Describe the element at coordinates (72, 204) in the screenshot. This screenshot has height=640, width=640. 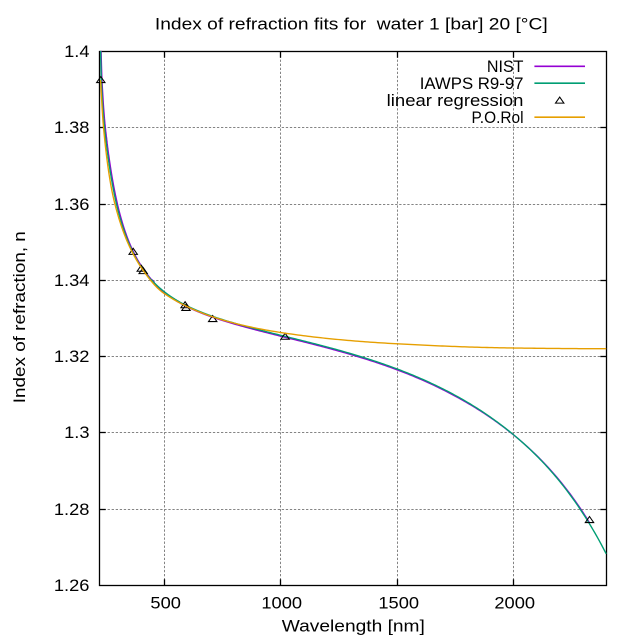
I see `svg-text: 1.36` at that location.